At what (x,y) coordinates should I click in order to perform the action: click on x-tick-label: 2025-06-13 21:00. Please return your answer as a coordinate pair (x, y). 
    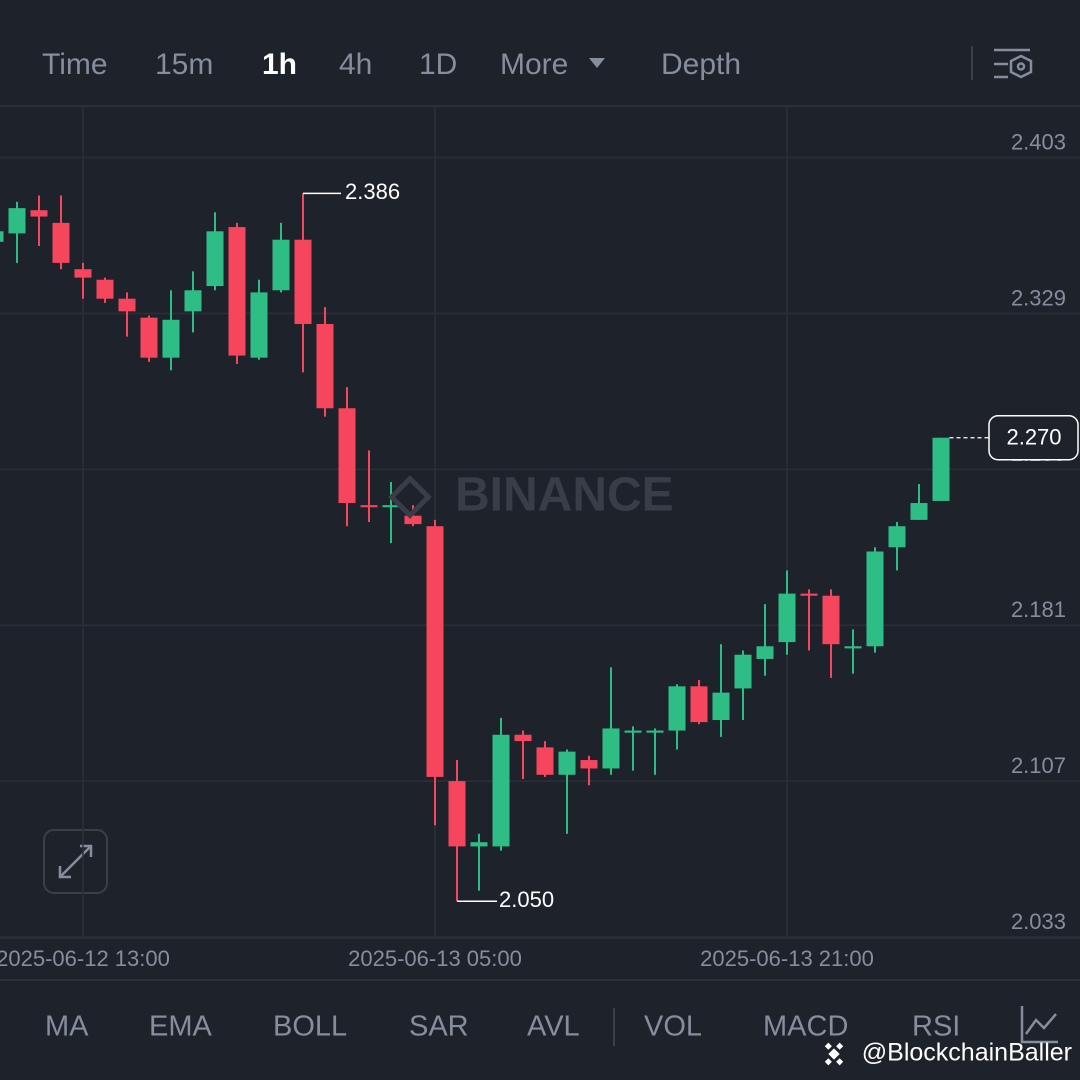
    Looking at the image, I should click on (787, 958).